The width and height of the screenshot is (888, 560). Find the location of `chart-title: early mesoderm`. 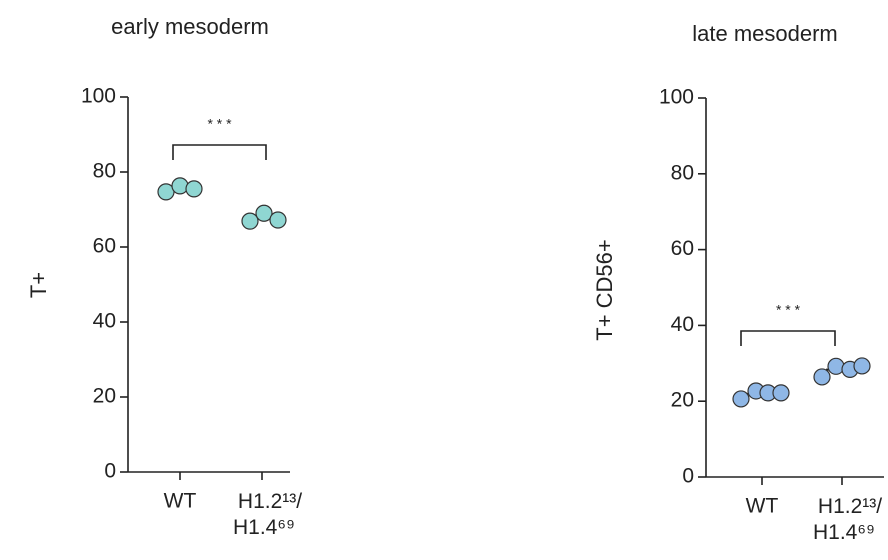

chart-title: early mesoderm is located at coordinates (190, 26).